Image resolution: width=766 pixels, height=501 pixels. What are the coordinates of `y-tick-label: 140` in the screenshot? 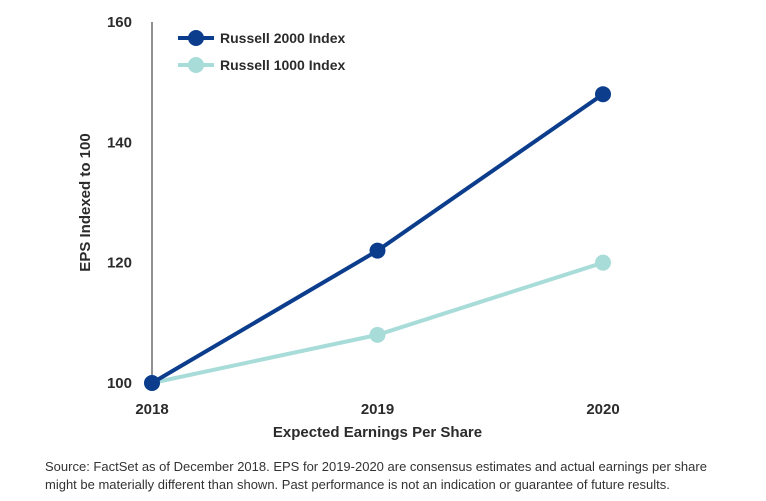 It's located at (119, 142).